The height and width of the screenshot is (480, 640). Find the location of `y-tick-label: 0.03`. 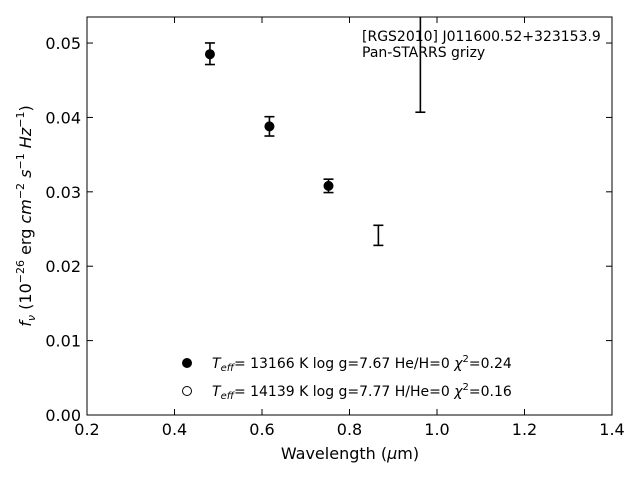

y-tick-label: 0.03 is located at coordinates (63, 192).